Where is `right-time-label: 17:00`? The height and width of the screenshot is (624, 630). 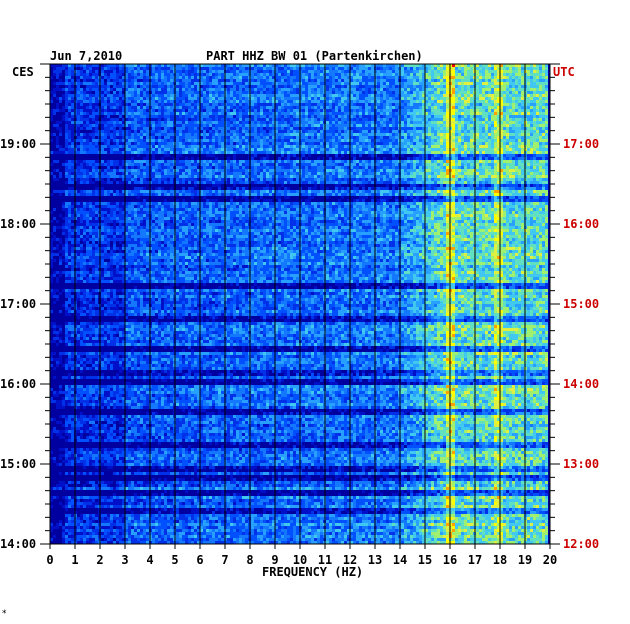 right-time-label: 17:00 is located at coordinates (581, 144).